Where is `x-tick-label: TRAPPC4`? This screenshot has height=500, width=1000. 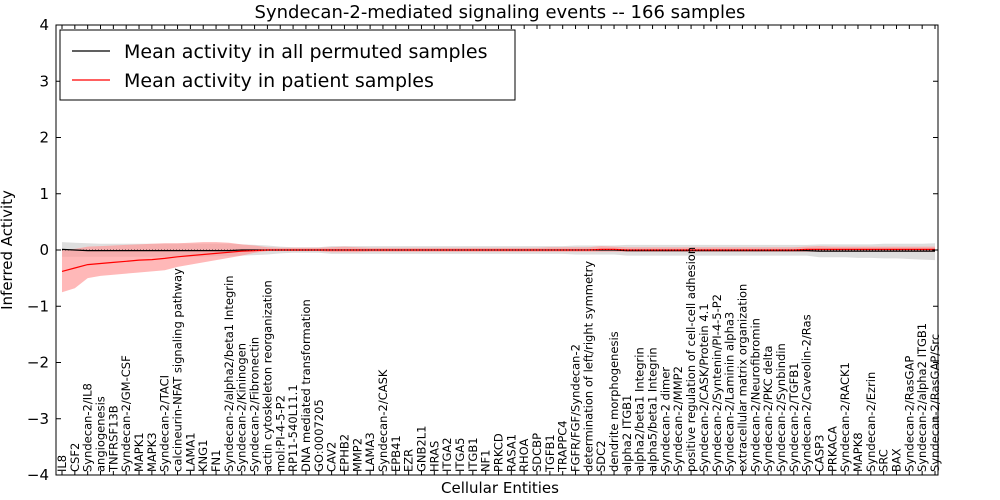 x-tick-label: TRAPPC4 is located at coordinates (563, 446).